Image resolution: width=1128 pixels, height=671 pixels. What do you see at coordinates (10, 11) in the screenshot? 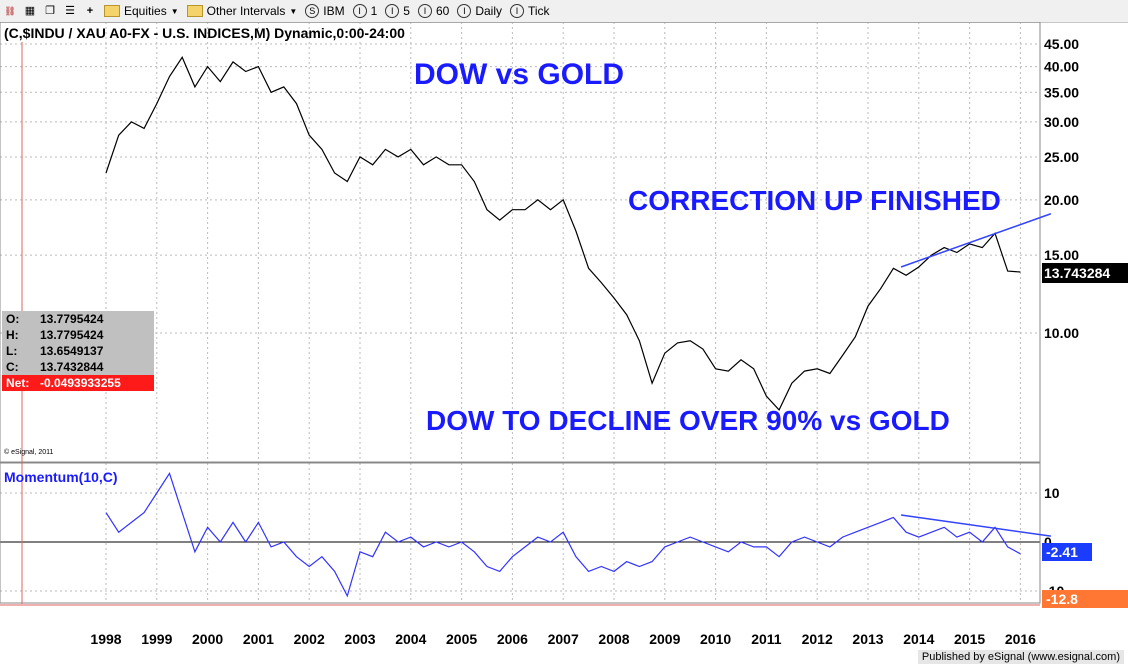
I see `link-icon: ⛓` at bounding box center [10, 11].